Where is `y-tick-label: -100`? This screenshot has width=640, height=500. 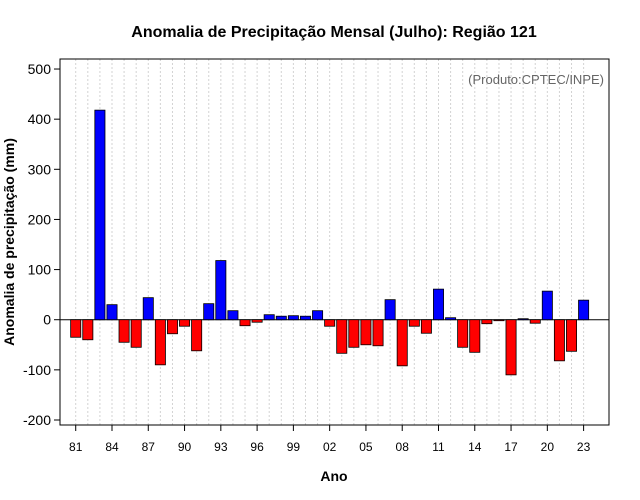
y-tick-label: -100 is located at coordinates (37, 370).